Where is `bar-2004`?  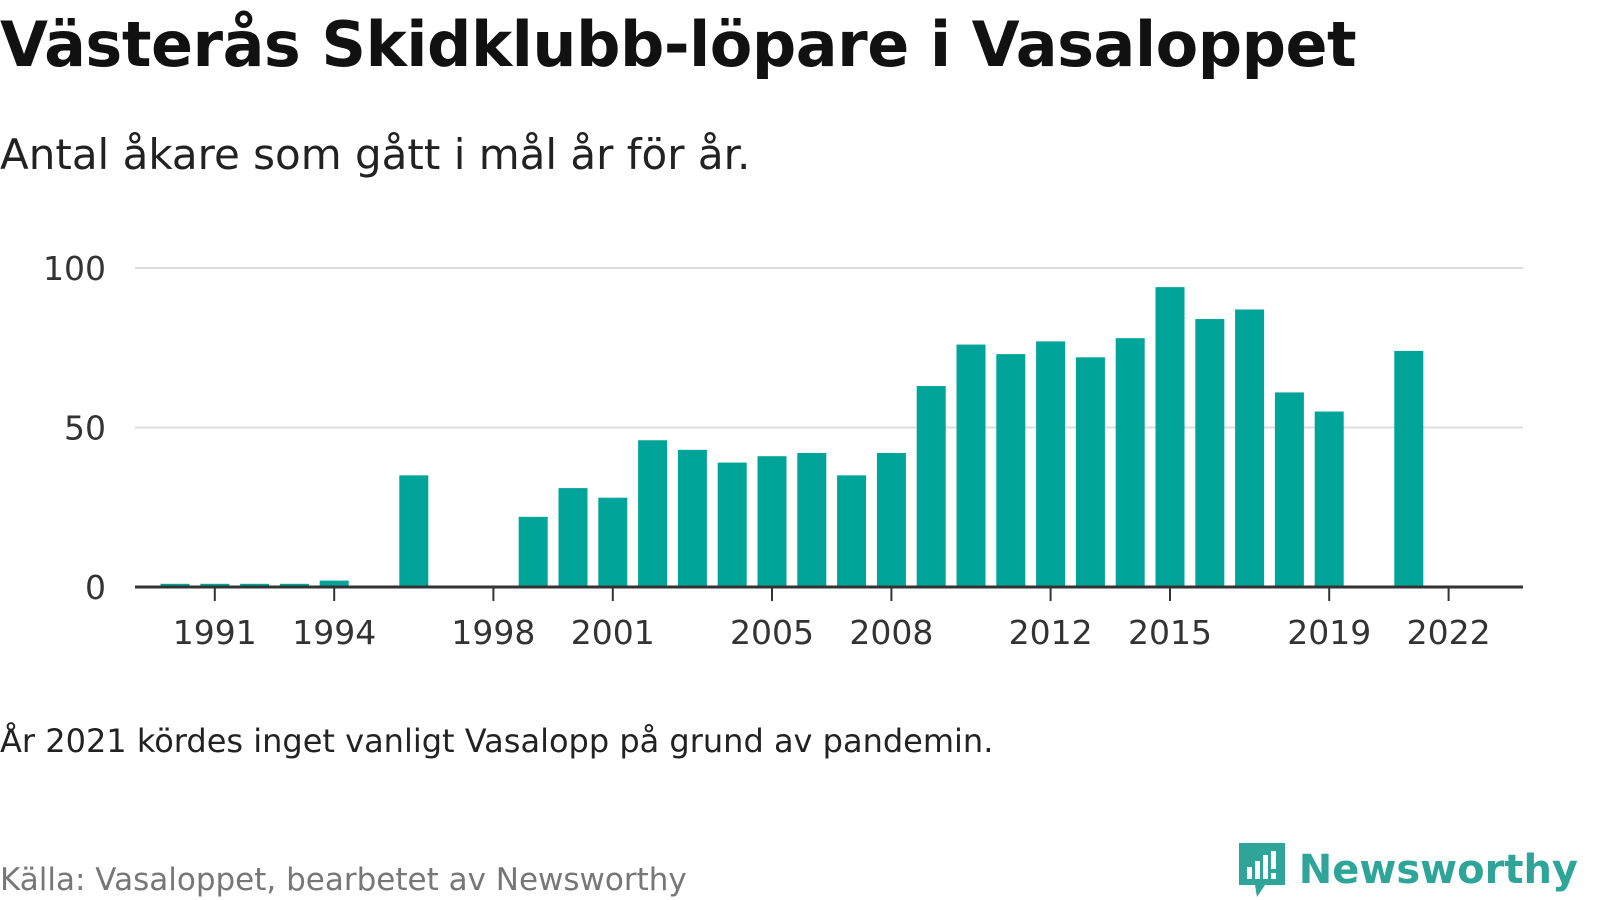 bar-2004 is located at coordinates (732, 524).